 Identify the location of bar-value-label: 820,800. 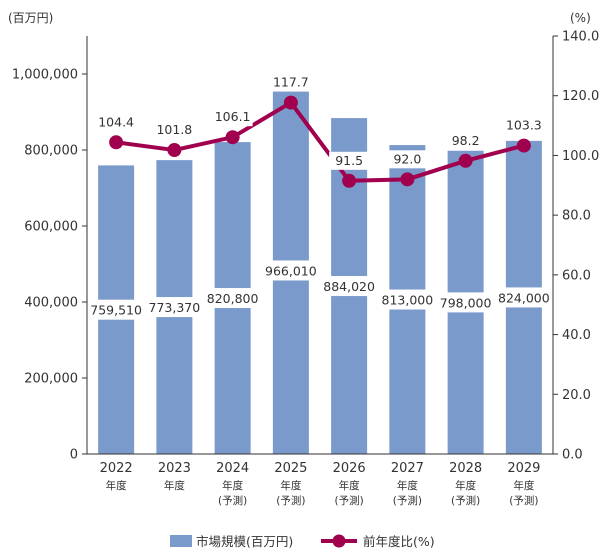
(233, 298).